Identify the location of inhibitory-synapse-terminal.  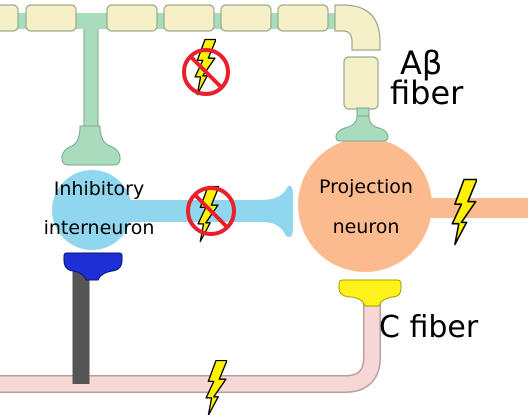
(93, 266).